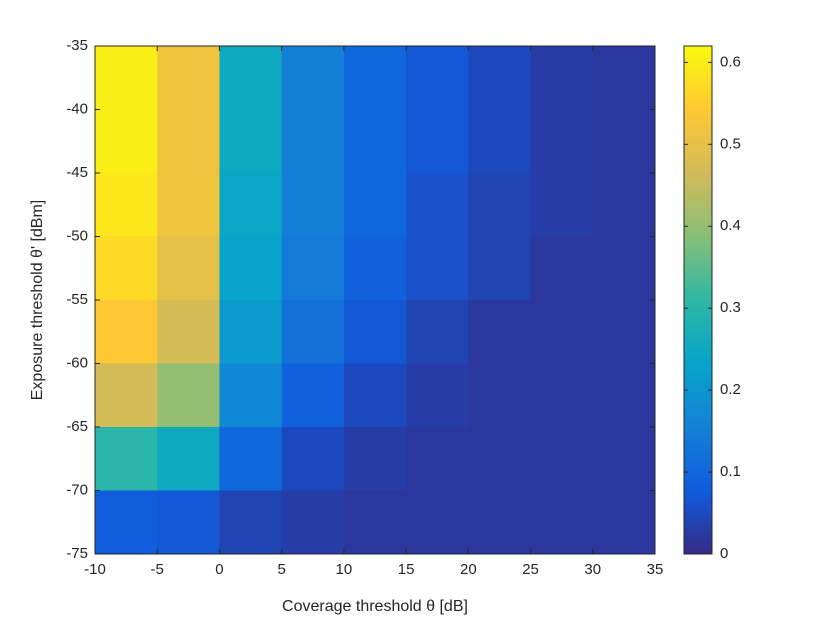 The image size is (830, 623). Describe the element at coordinates (530, 569) in the screenshot. I see `x-tick-label: 25` at that location.